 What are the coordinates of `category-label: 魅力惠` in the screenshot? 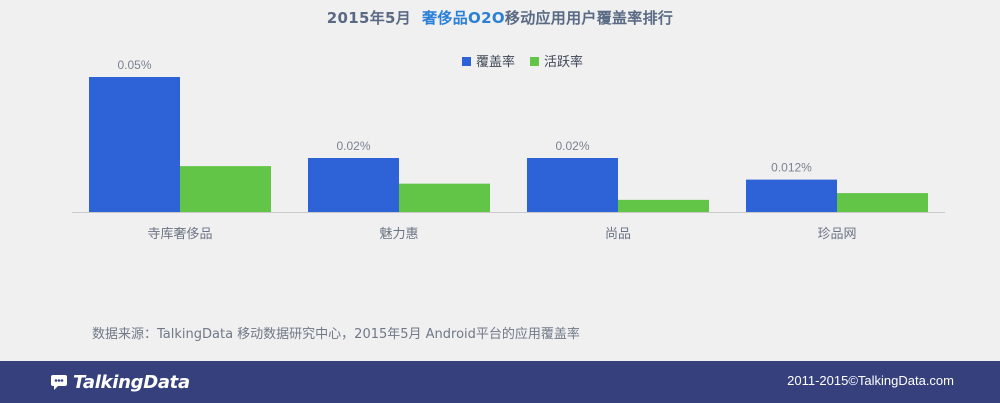 It's located at (398, 233).